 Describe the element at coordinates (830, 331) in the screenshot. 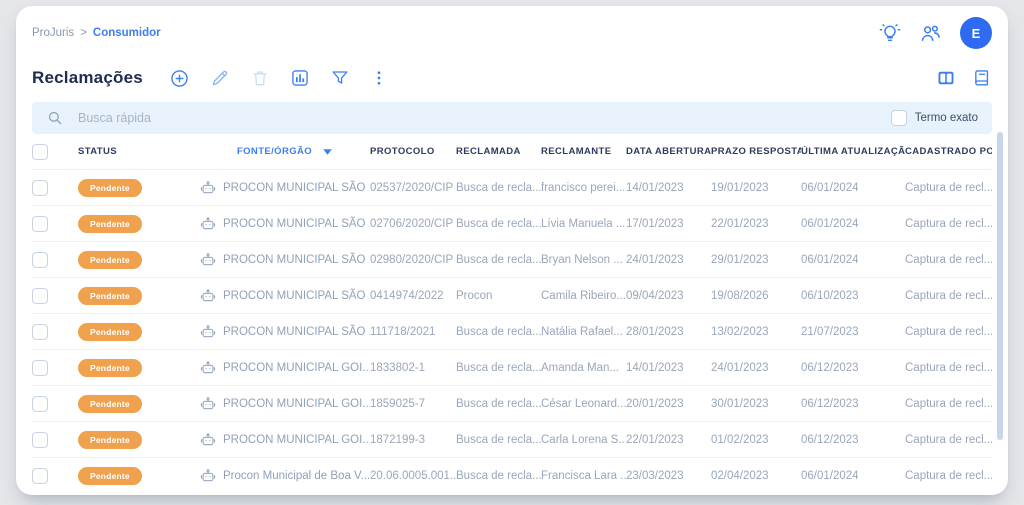

I see `table-cell-ultima-atualizacao: 21/07/2023` at that location.